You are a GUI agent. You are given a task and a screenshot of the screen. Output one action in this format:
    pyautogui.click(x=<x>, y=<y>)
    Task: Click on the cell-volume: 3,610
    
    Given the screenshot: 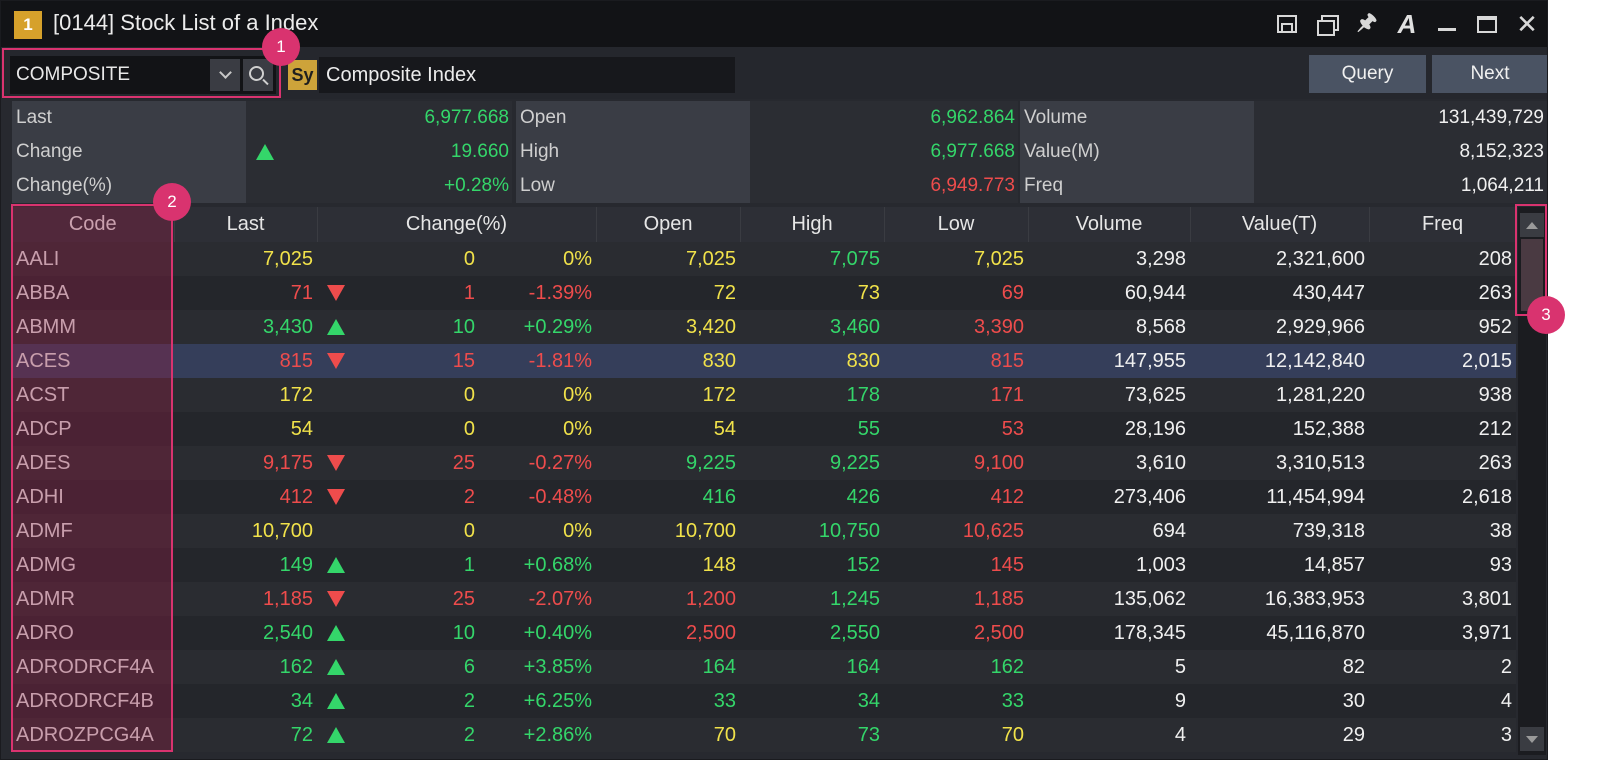 What is the action you would take?
    pyautogui.click(x=1109, y=463)
    